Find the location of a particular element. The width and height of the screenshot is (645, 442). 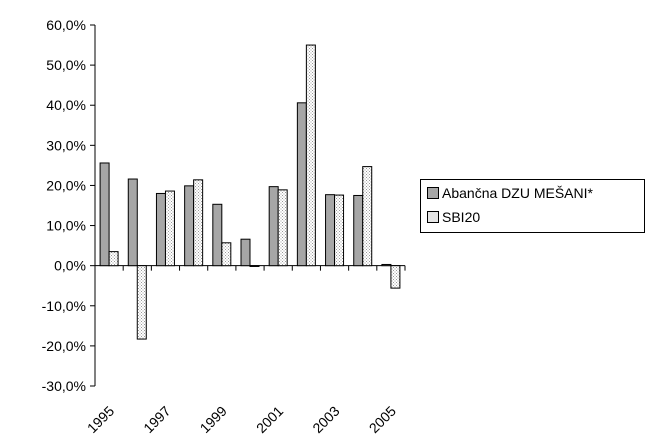

bar-abancna-2001 is located at coordinates (273, 226).